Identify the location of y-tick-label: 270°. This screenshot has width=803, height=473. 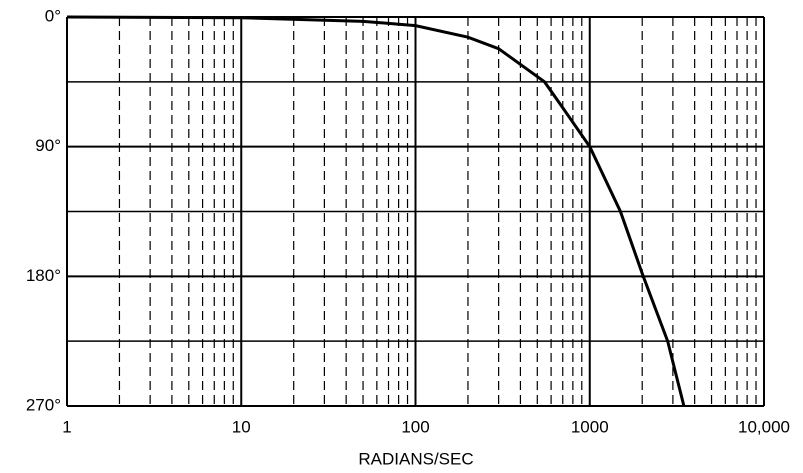
(43, 404).